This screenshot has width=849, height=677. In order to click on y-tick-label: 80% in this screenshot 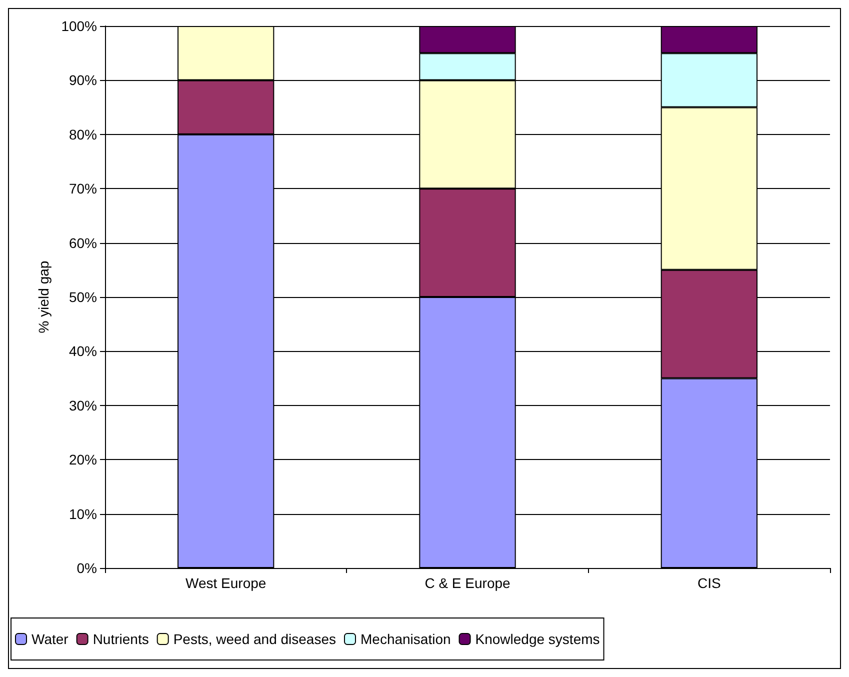, I will do `click(82, 134)`.